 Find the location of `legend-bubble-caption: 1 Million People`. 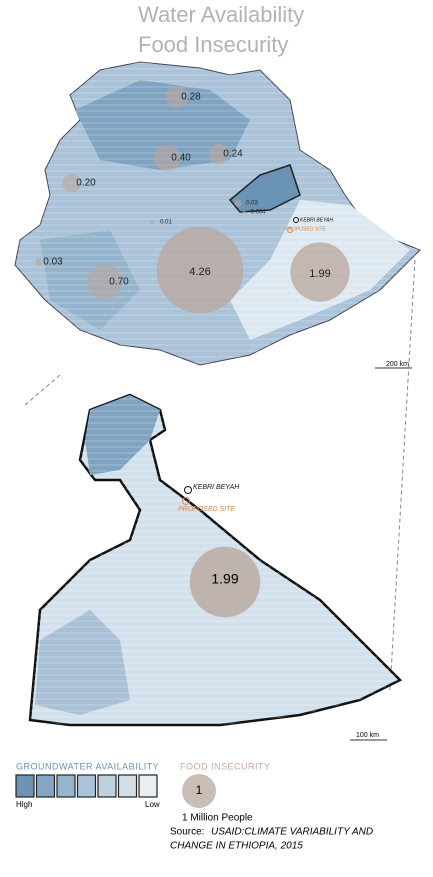

legend-bubble-caption: 1 Million People is located at coordinates (217, 818).